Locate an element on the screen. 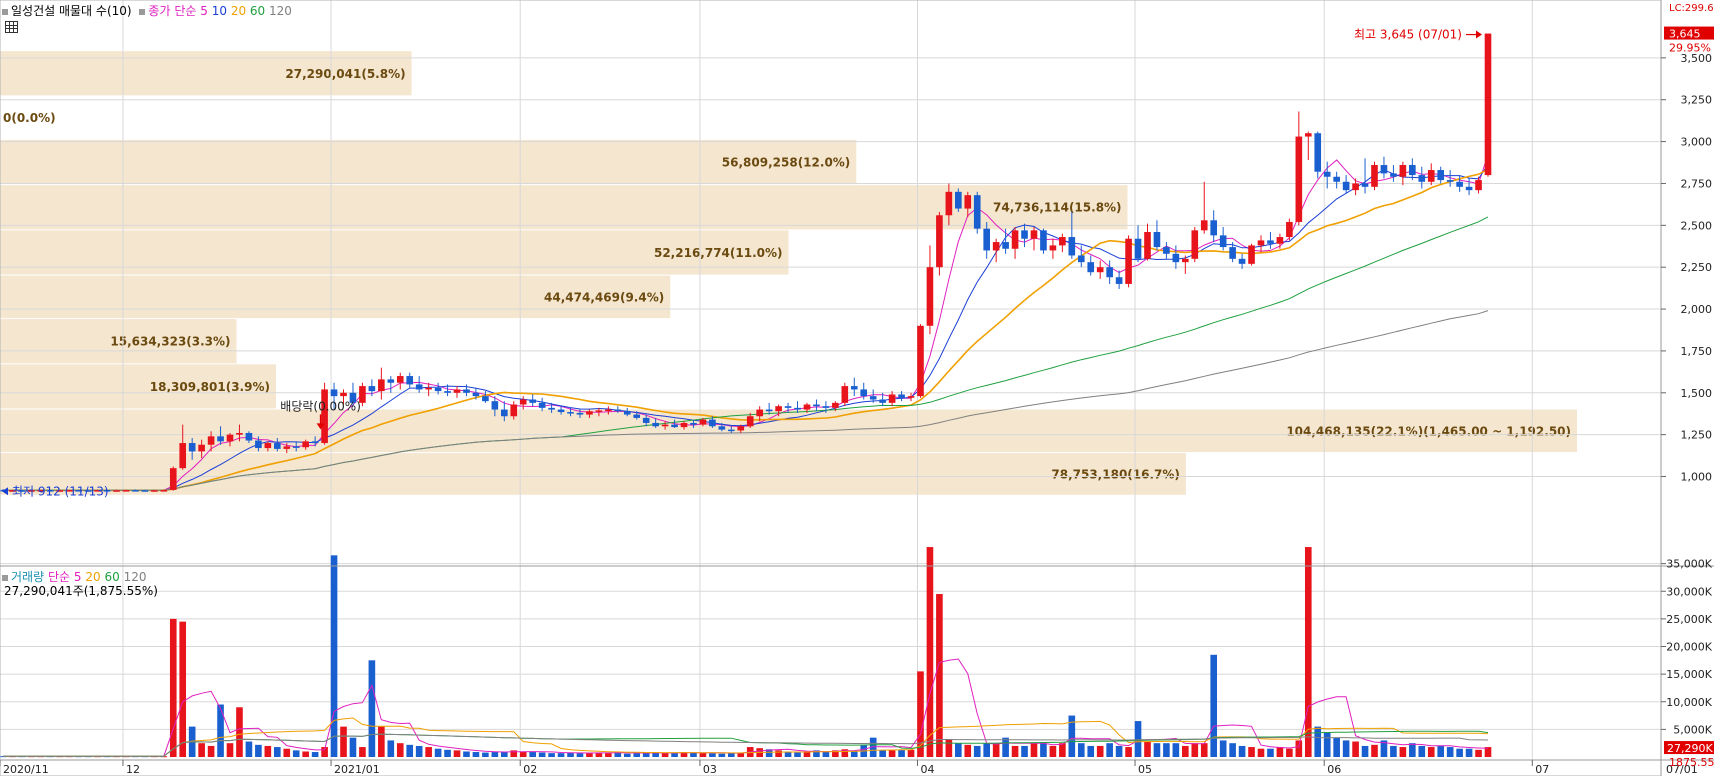 The height and width of the screenshot is (780, 1714). ma-legend-10: 10 is located at coordinates (219, 11).